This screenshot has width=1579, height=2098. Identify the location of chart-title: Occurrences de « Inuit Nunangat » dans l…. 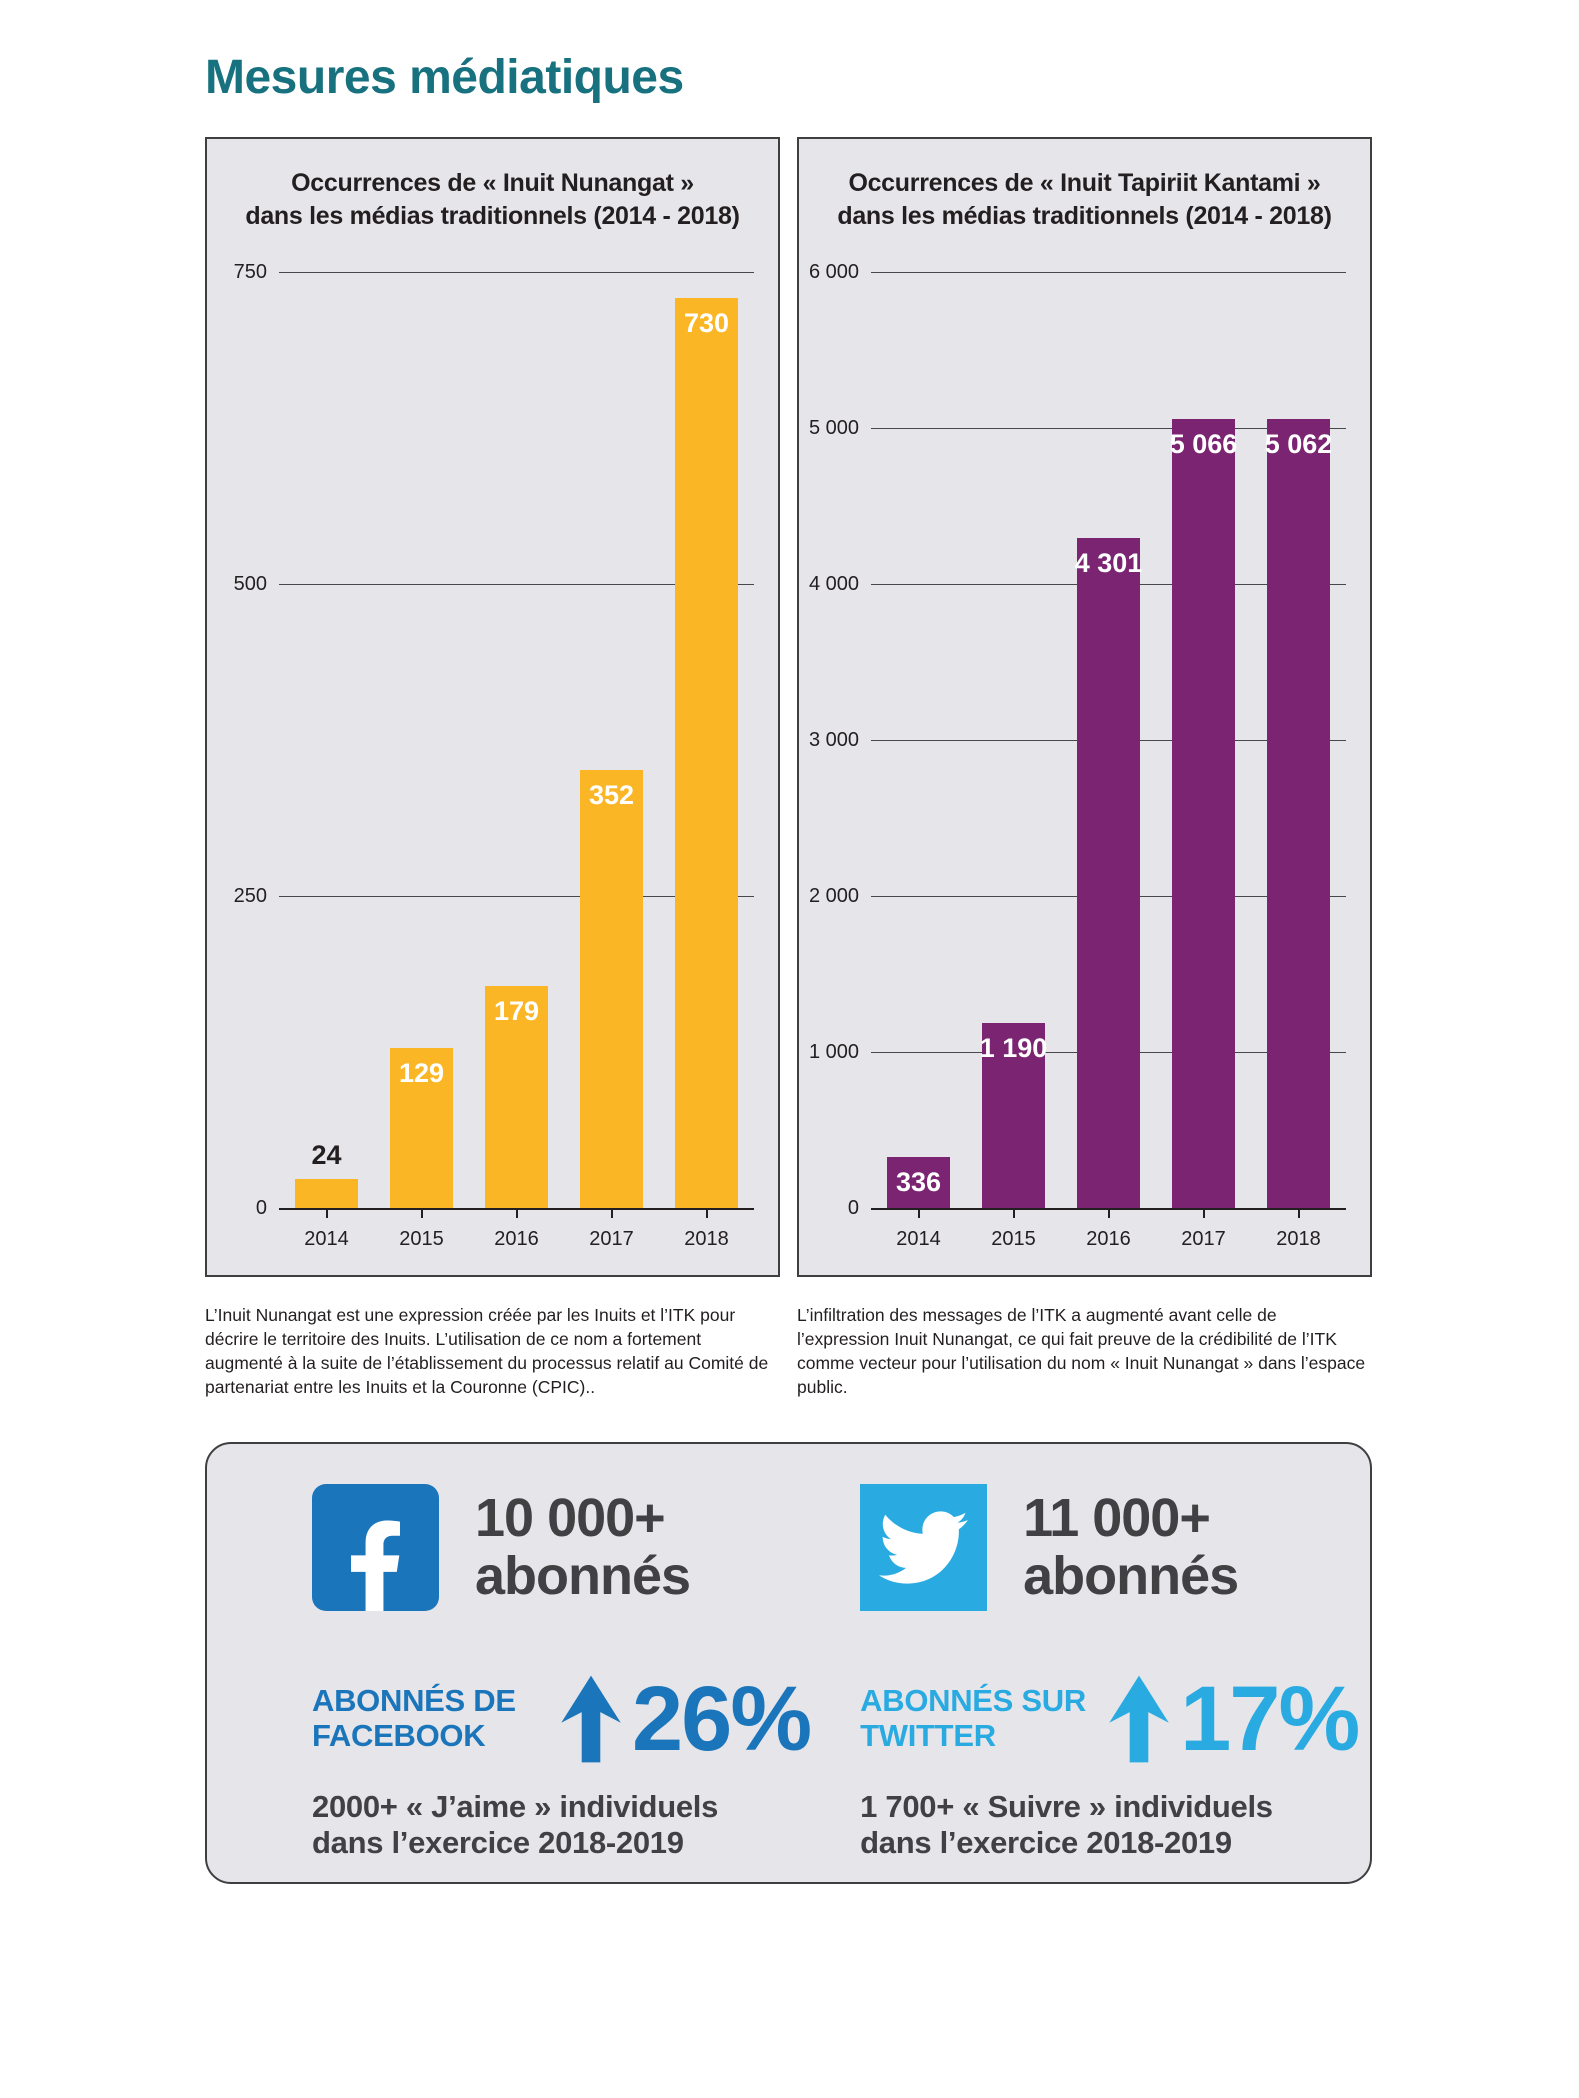
(492, 199).